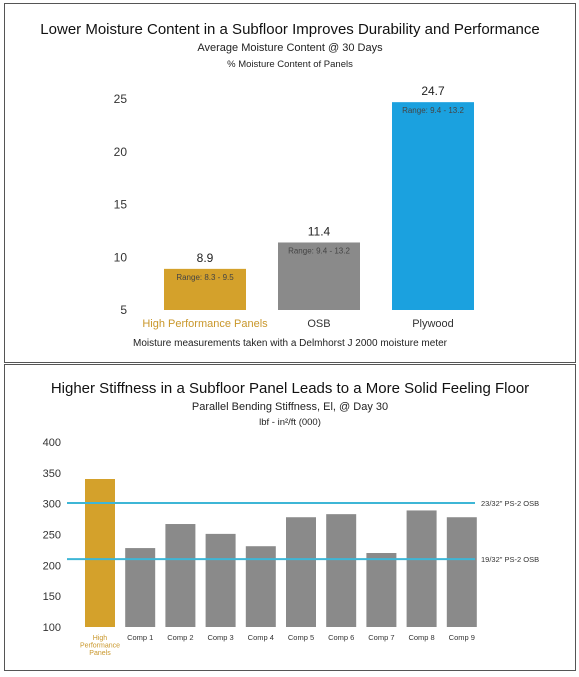 Image resolution: width=579 pixels, height=677 pixels. What do you see at coordinates (290, 407) in the screenshot?
I see `chart-subtitle: Parallel Bending Stiffness, El, @ Day 30` at bounding box center [290, 407].